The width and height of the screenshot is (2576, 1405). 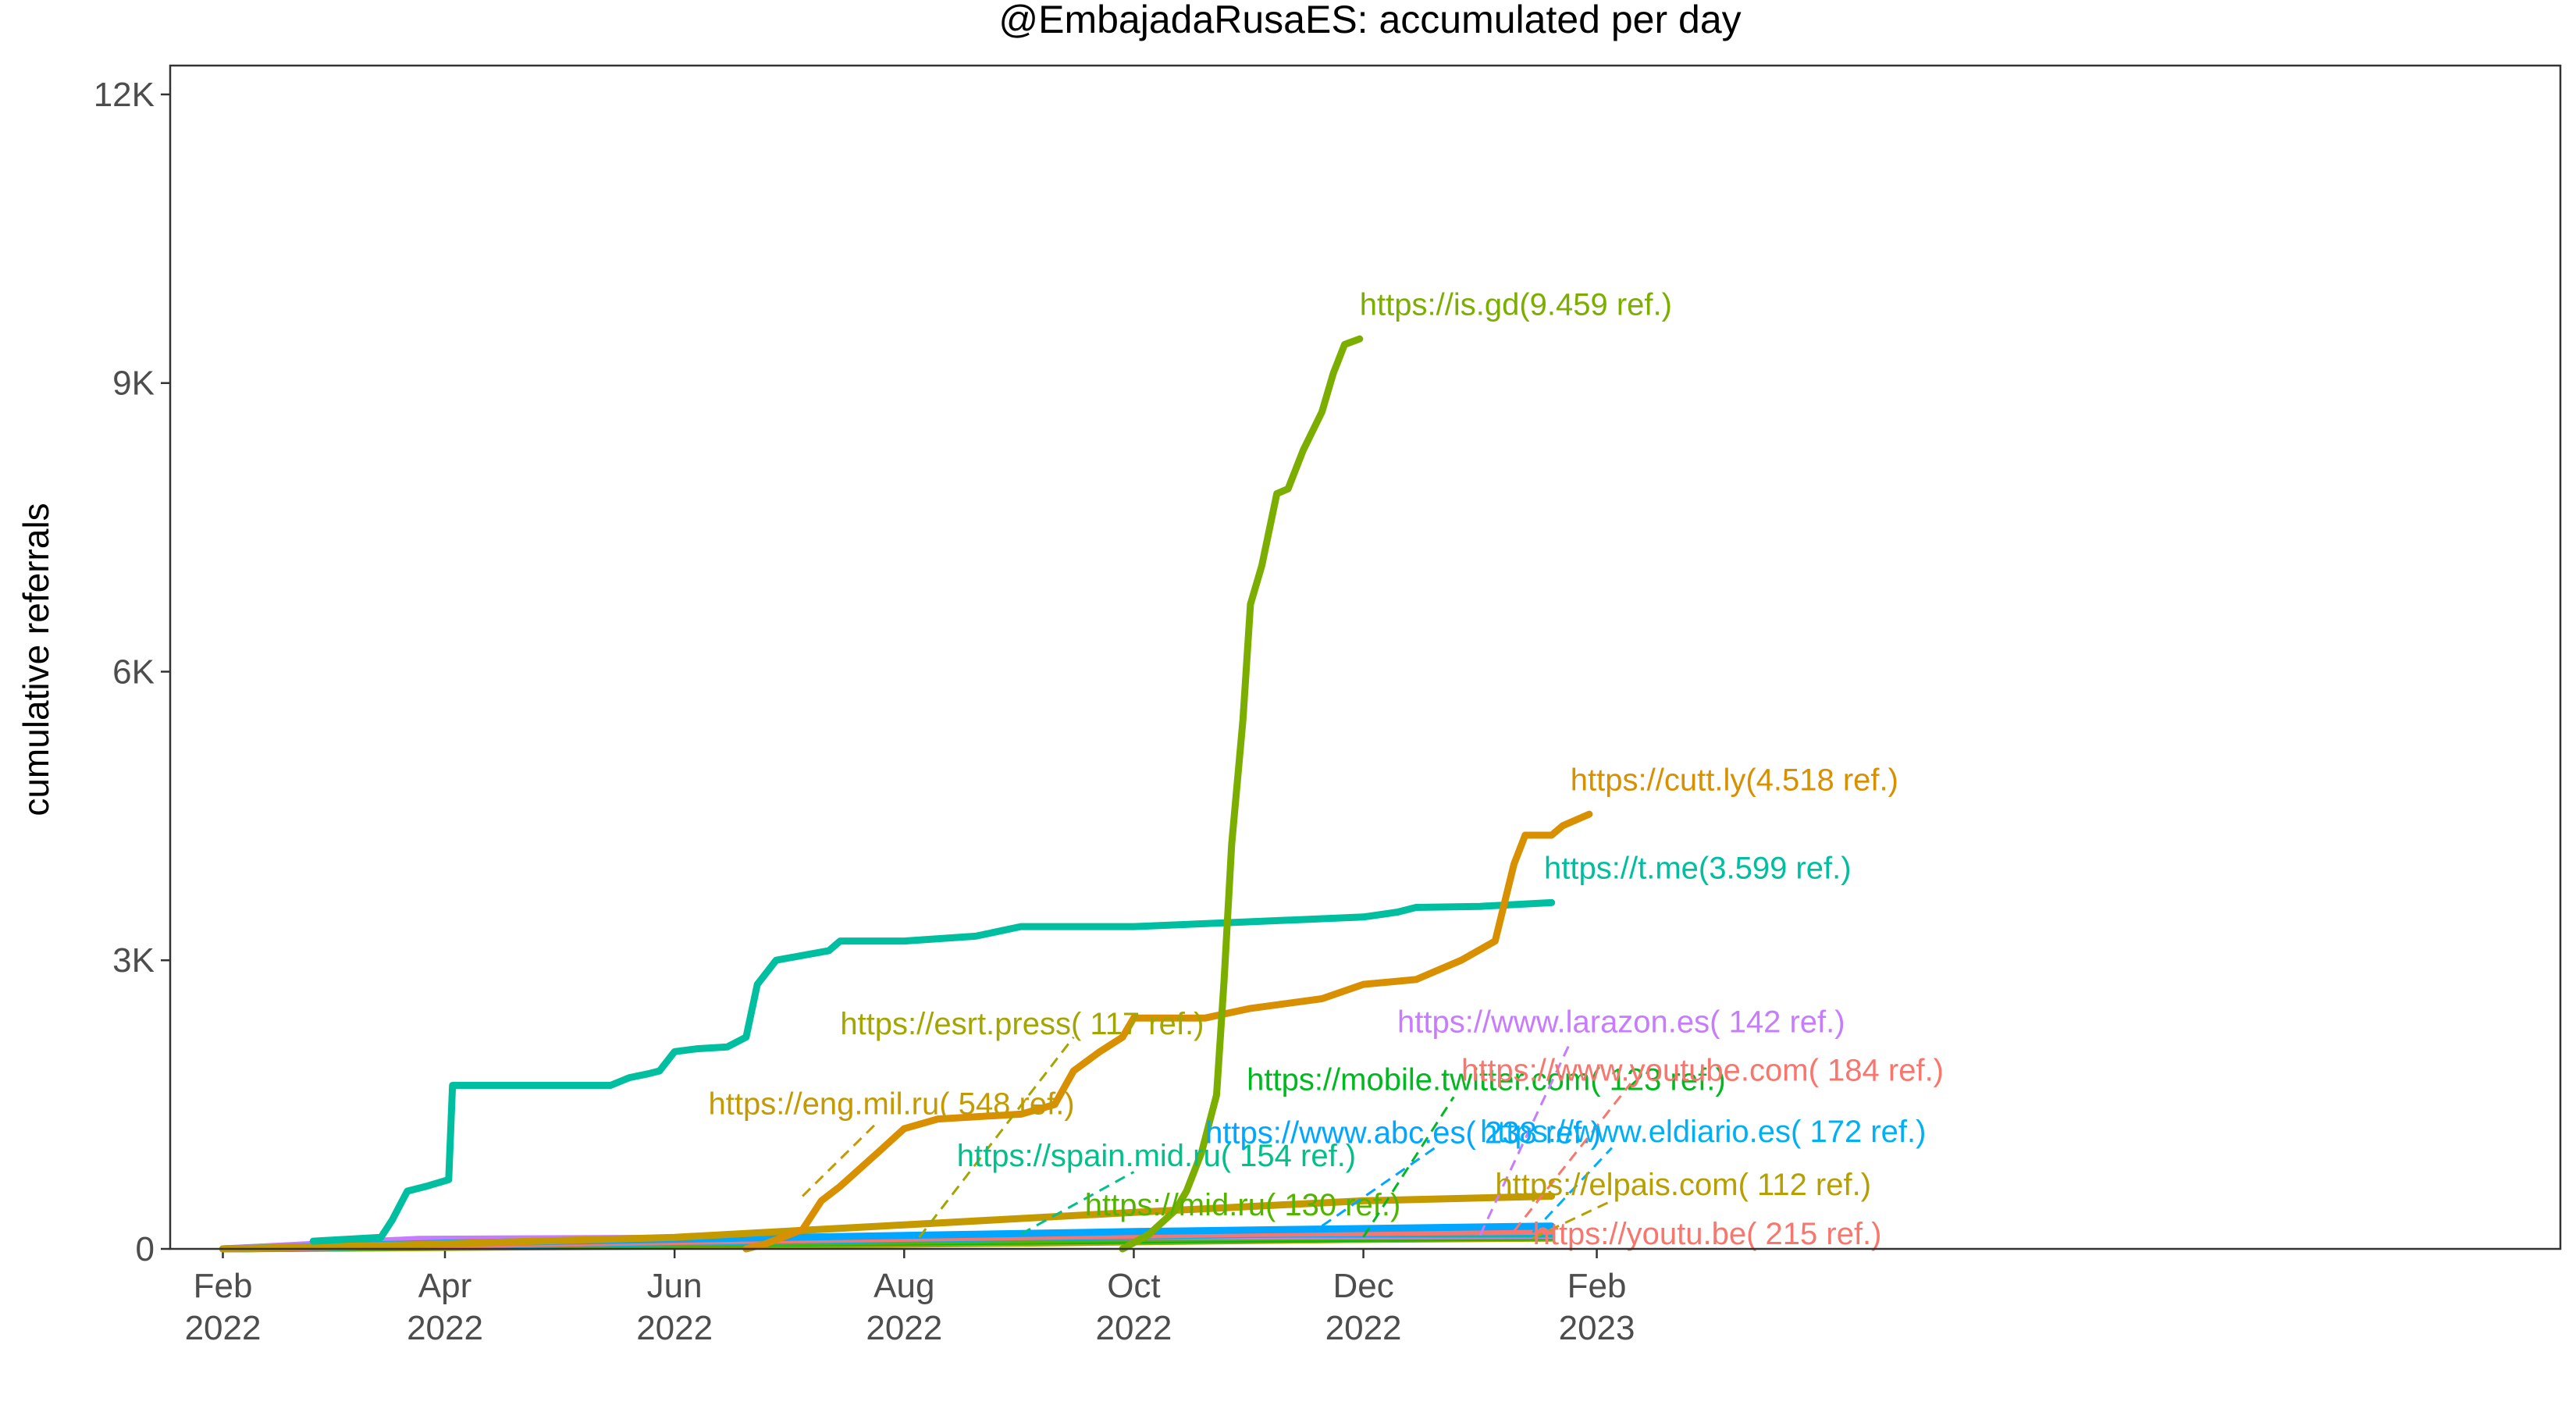 What do you see at coordinates (1698, 869) in the screenshot?
I see `series-label: https://t.me(3.599 ref.)` at bounding box center [1698, 869].